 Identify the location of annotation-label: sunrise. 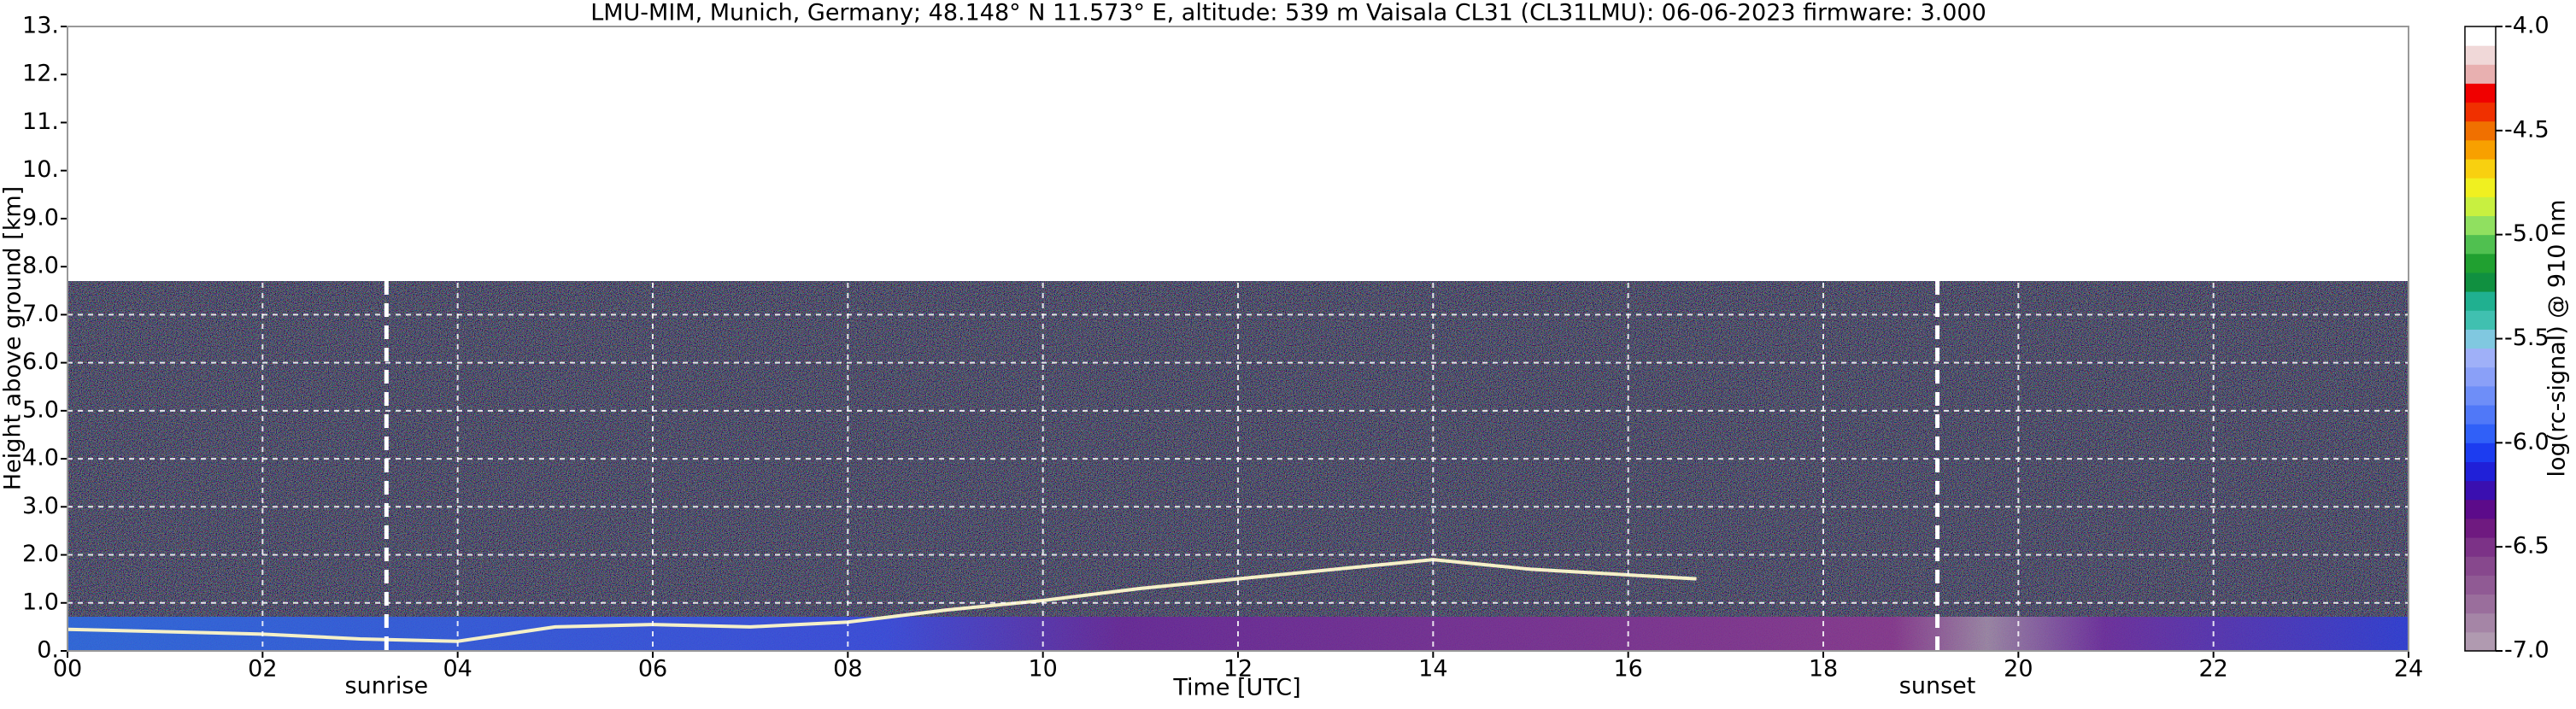
(387, 687).